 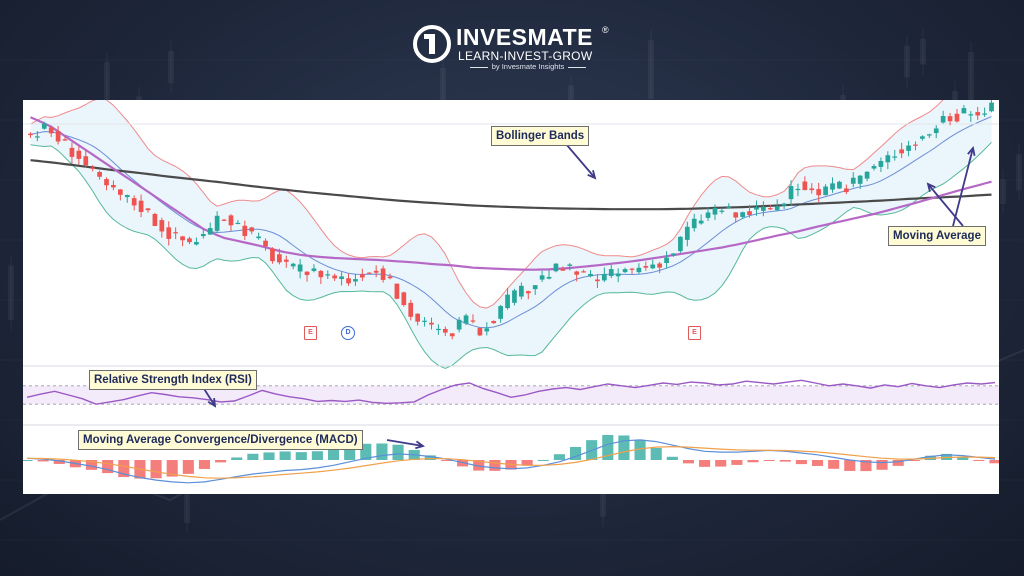 I want to click on moving-average-arrow-right, so click(x=963, y=187).